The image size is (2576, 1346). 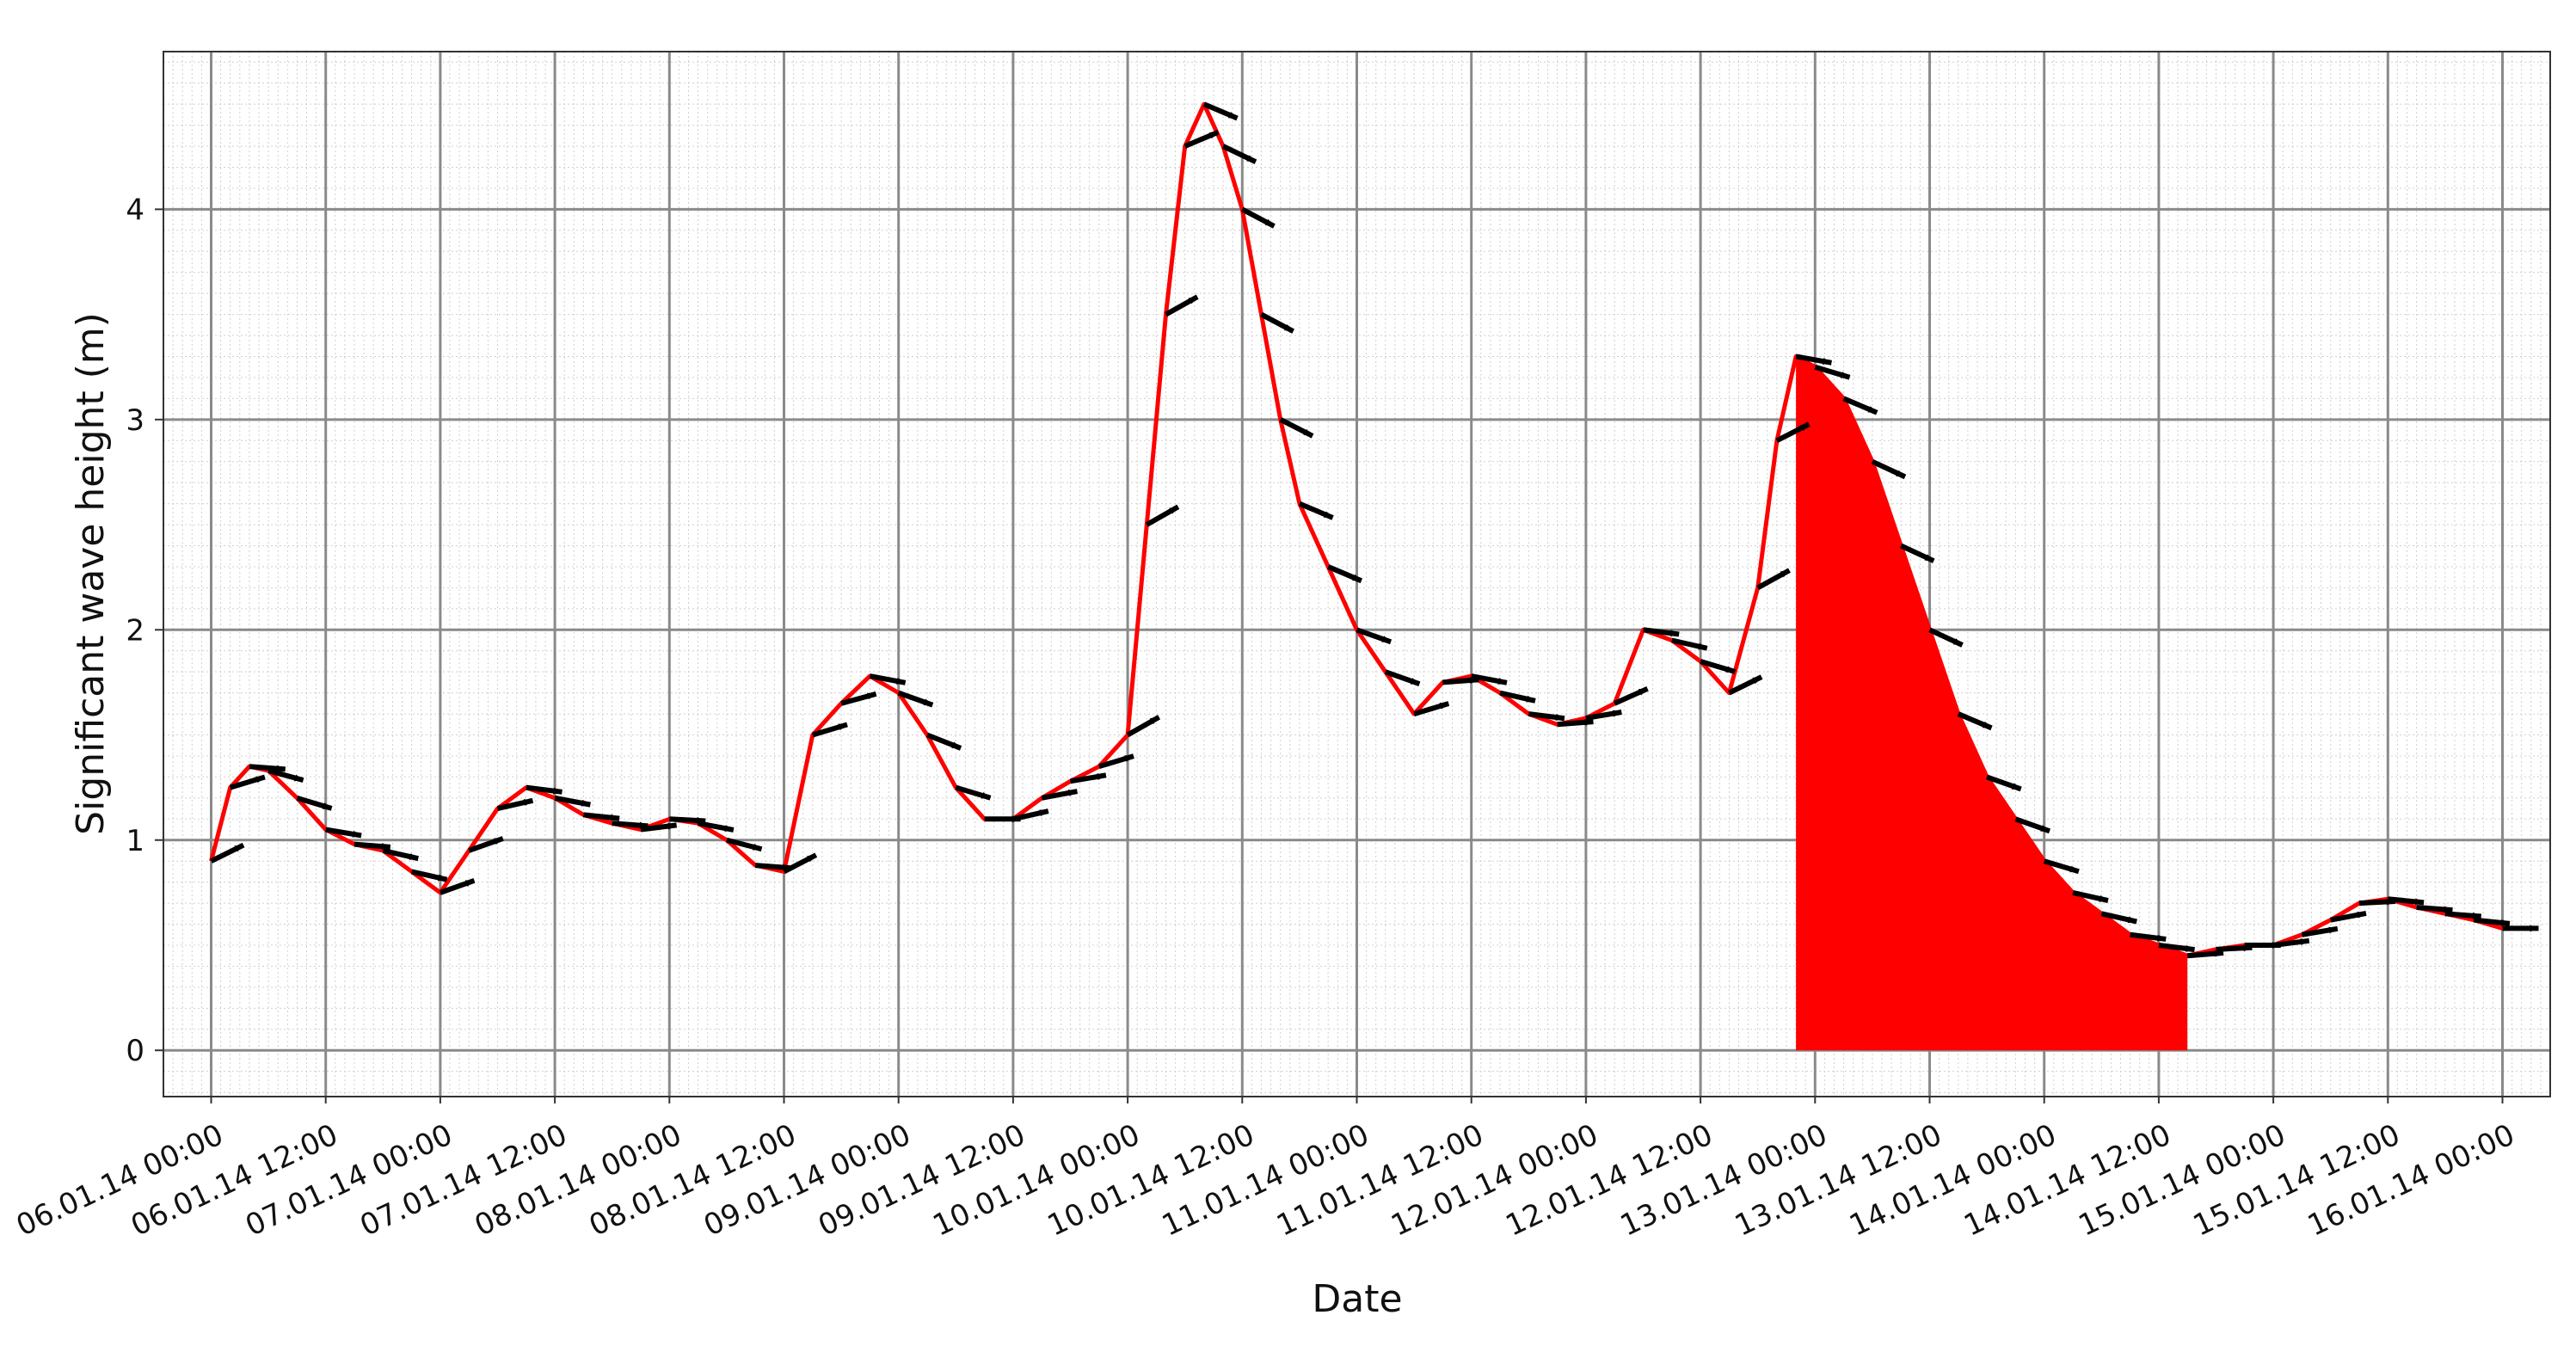 What do you see at coordinates (135, 421) in the screenshot?
I see `y-tick-label: 3` at bounding box center [135, 421].